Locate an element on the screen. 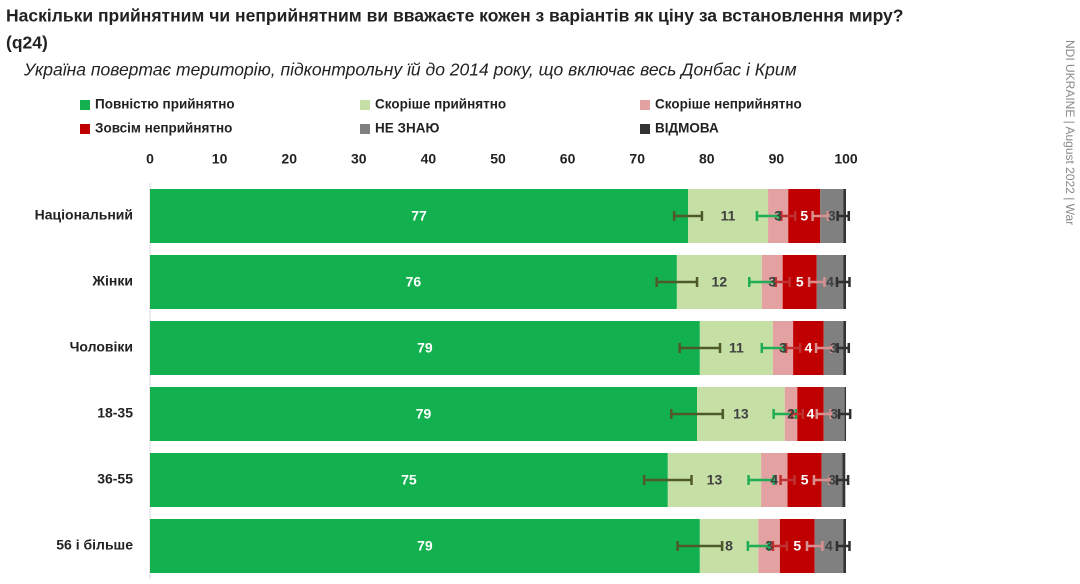 The height and width of the screenshot is (584, 1080). data-label: 76 is located at coordinates (414, 282).